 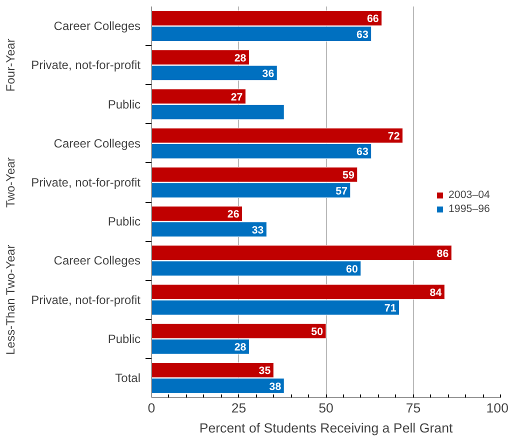 What do you see at coordinates (238, 408) in the screenshot?
I see `x-tick-label: 25` at bounding box center [238, 408].